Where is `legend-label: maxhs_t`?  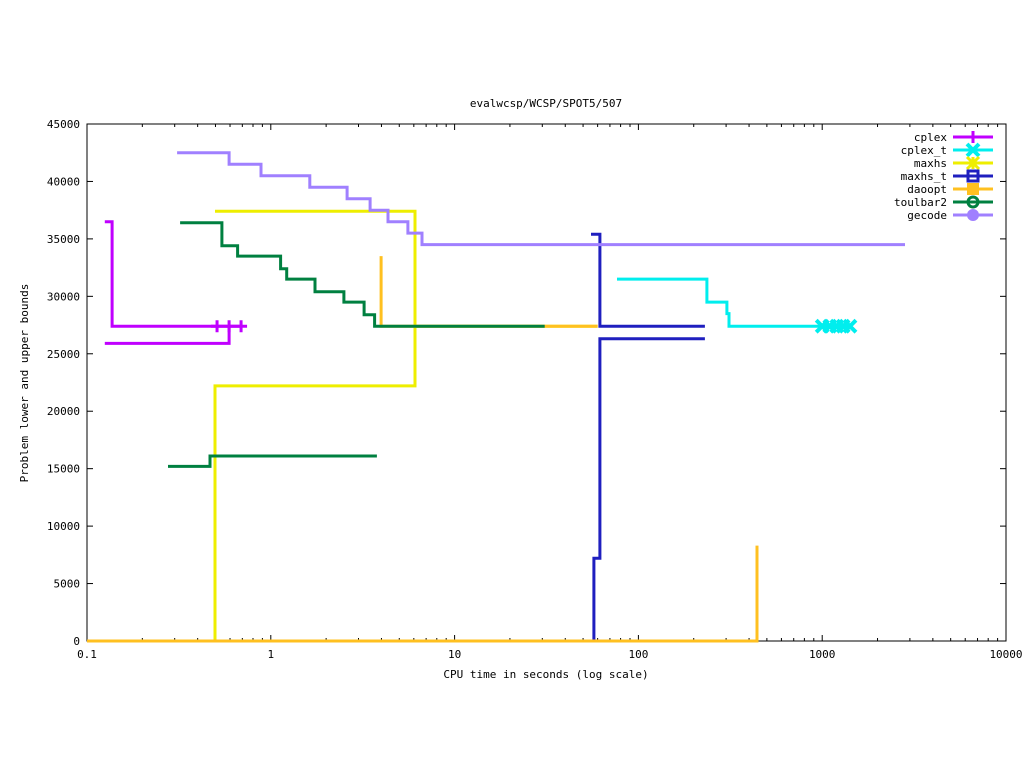 legend-label: maxhs_t is located at coordinates (924, 176).